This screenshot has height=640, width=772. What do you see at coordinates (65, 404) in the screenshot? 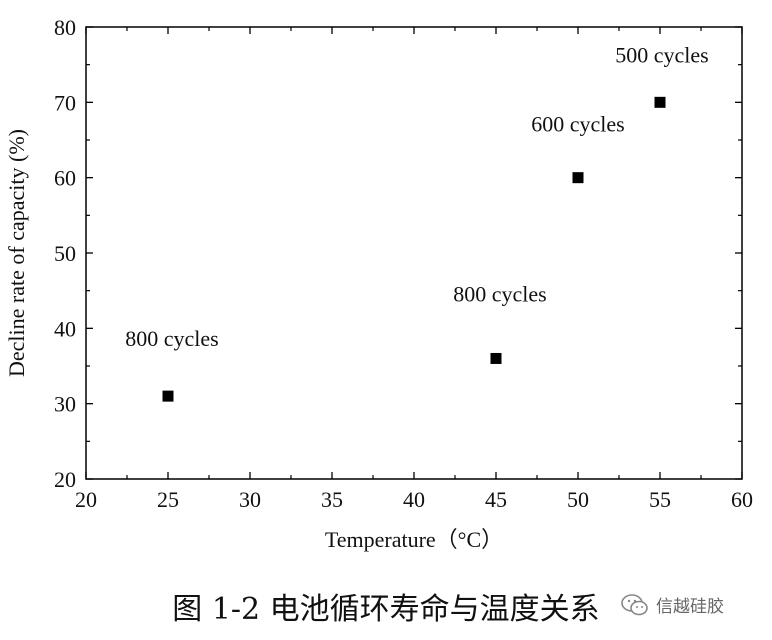
I see `y-tick-label: 30` at bounding box center [65, 404].